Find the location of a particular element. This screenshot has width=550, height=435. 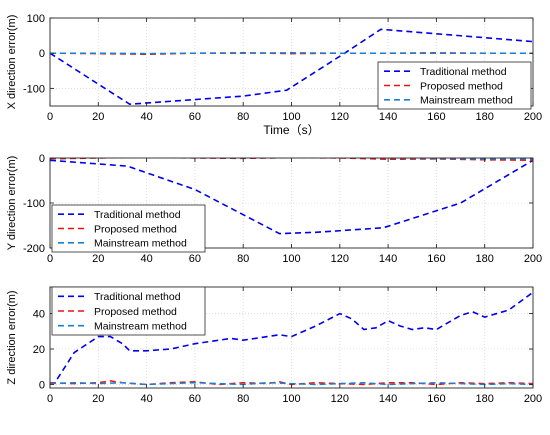

y-tick-label: 100 is located at coordinates (36, 19).